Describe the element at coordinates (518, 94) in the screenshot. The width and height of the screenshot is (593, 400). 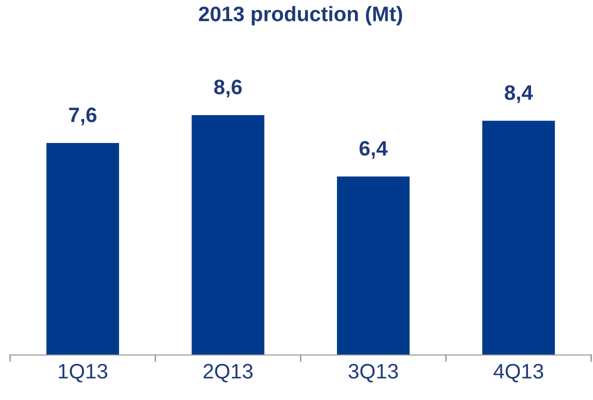
I see `data-label: 8,4` at that location.